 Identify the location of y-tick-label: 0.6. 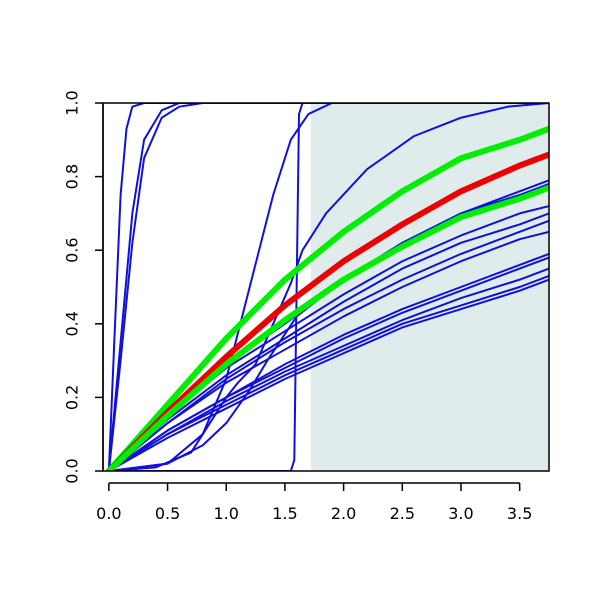
(72, 249).